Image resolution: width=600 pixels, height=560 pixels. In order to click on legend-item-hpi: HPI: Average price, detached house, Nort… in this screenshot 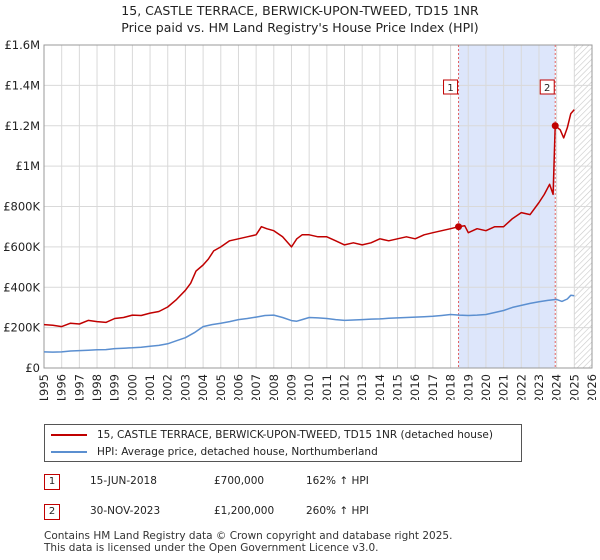, I will do `click(214, 452)`.